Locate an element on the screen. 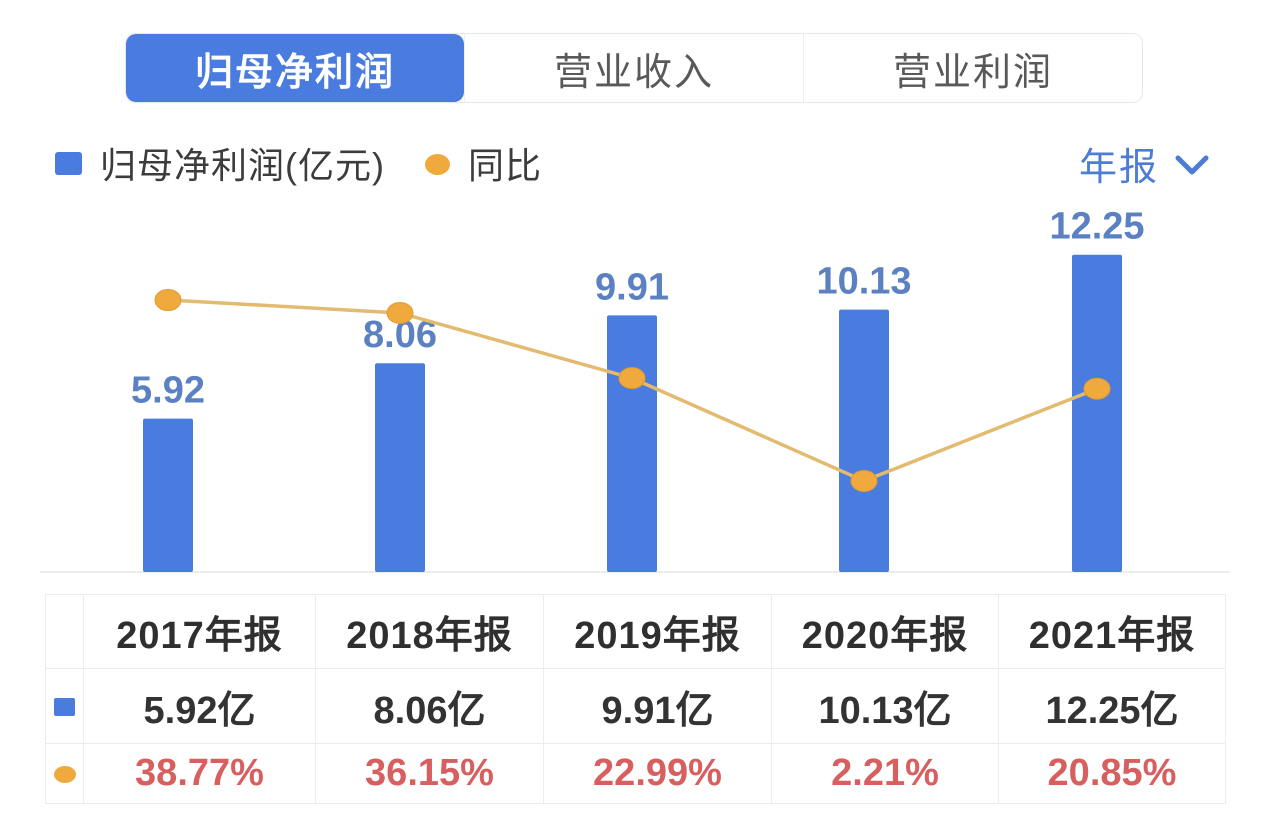 Image resolution: width=1269 pixels, height=825 pixels. bar-2017 is located at coordinates (168, 495).